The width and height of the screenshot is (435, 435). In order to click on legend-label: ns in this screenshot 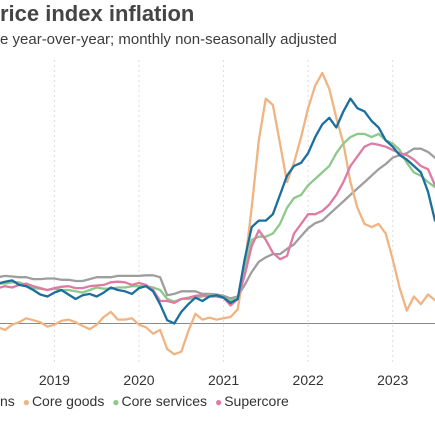, I will do `click(7, 401)`.